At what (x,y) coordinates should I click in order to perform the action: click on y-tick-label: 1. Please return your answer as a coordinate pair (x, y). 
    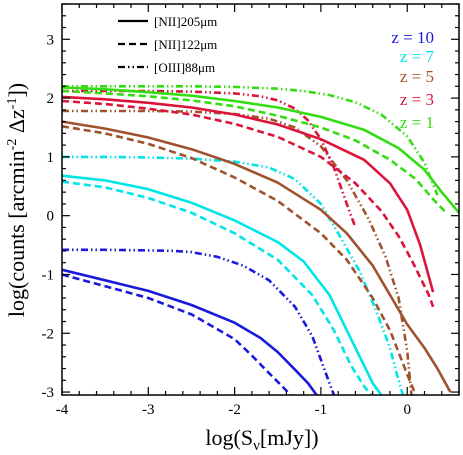
    Looking at the image, I should click on (51, 158).